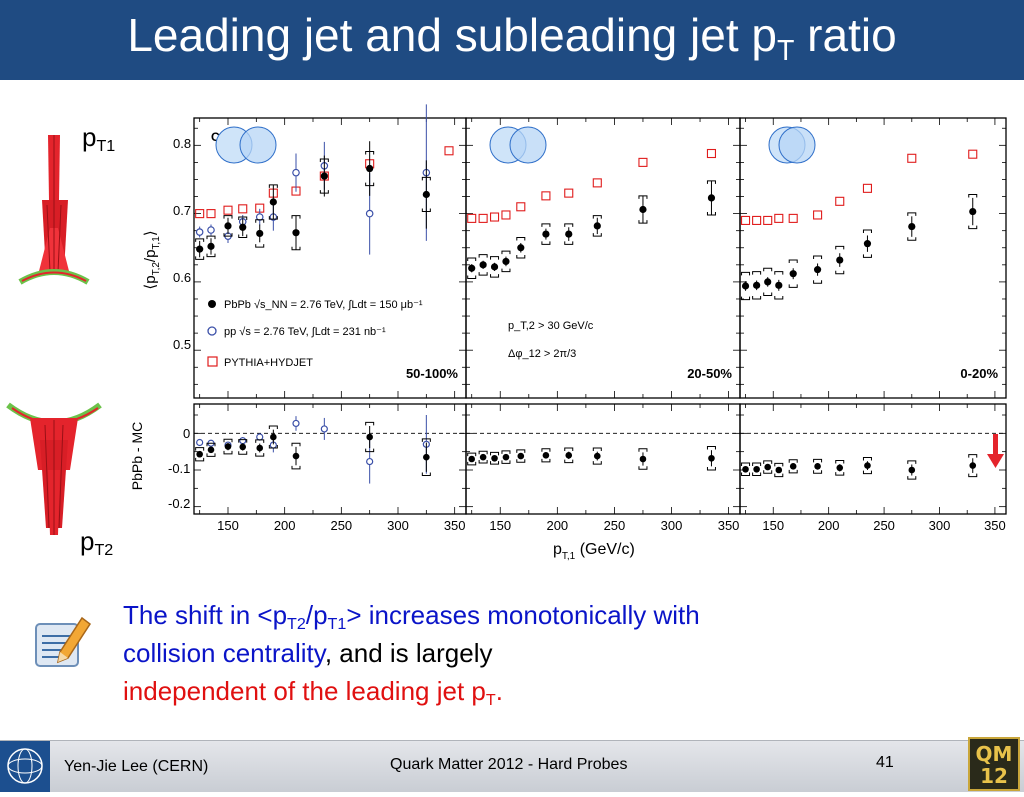 The width and height of the screenshot is (1024, 797). What do you see at coordinates (398, 525) in the screenshot?
I see `xtick-label-300: 300` at bounding box center [398, 525].